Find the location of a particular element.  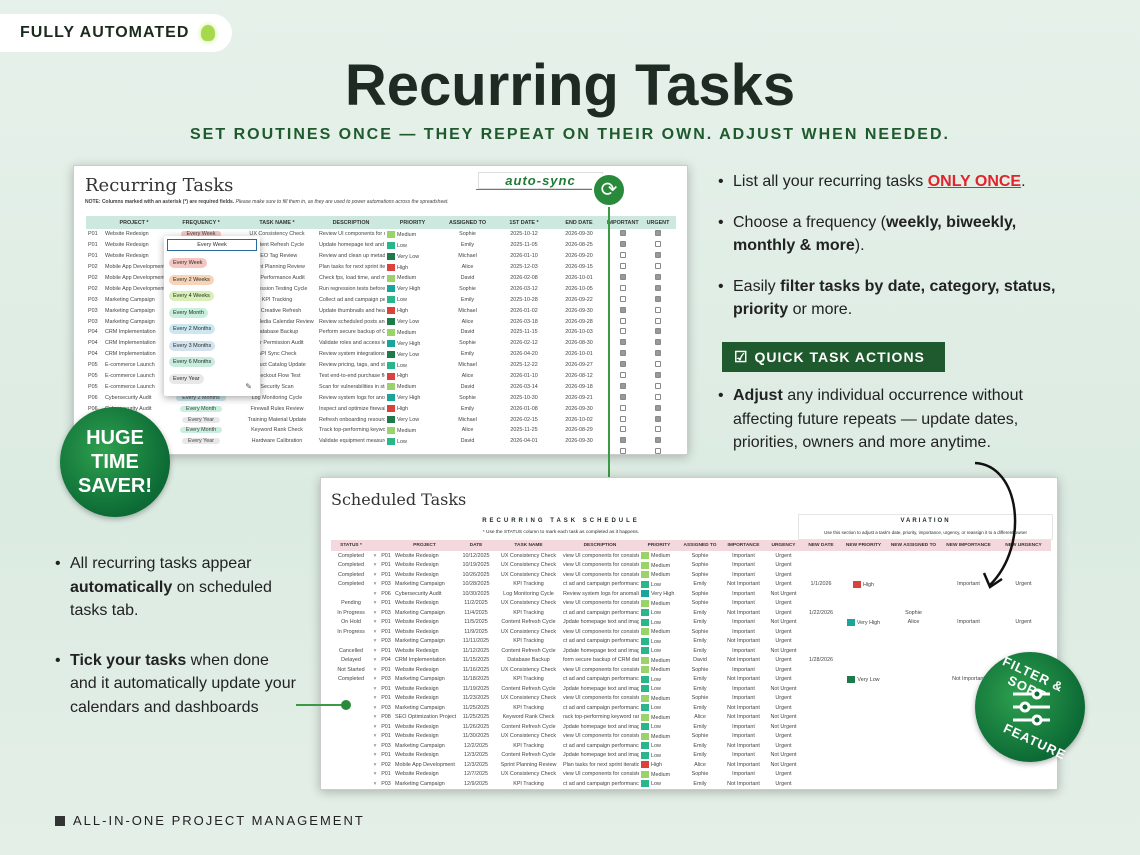

project-cell: CRM Implementation is located at coordinates (130, 354).